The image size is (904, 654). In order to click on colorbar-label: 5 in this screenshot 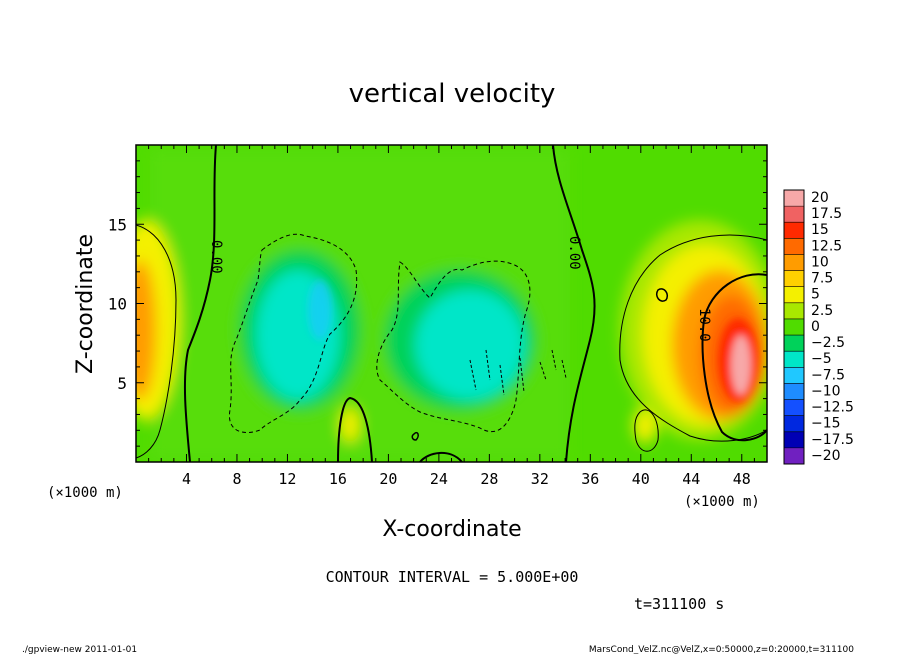, I will do `click(815, 295)`.